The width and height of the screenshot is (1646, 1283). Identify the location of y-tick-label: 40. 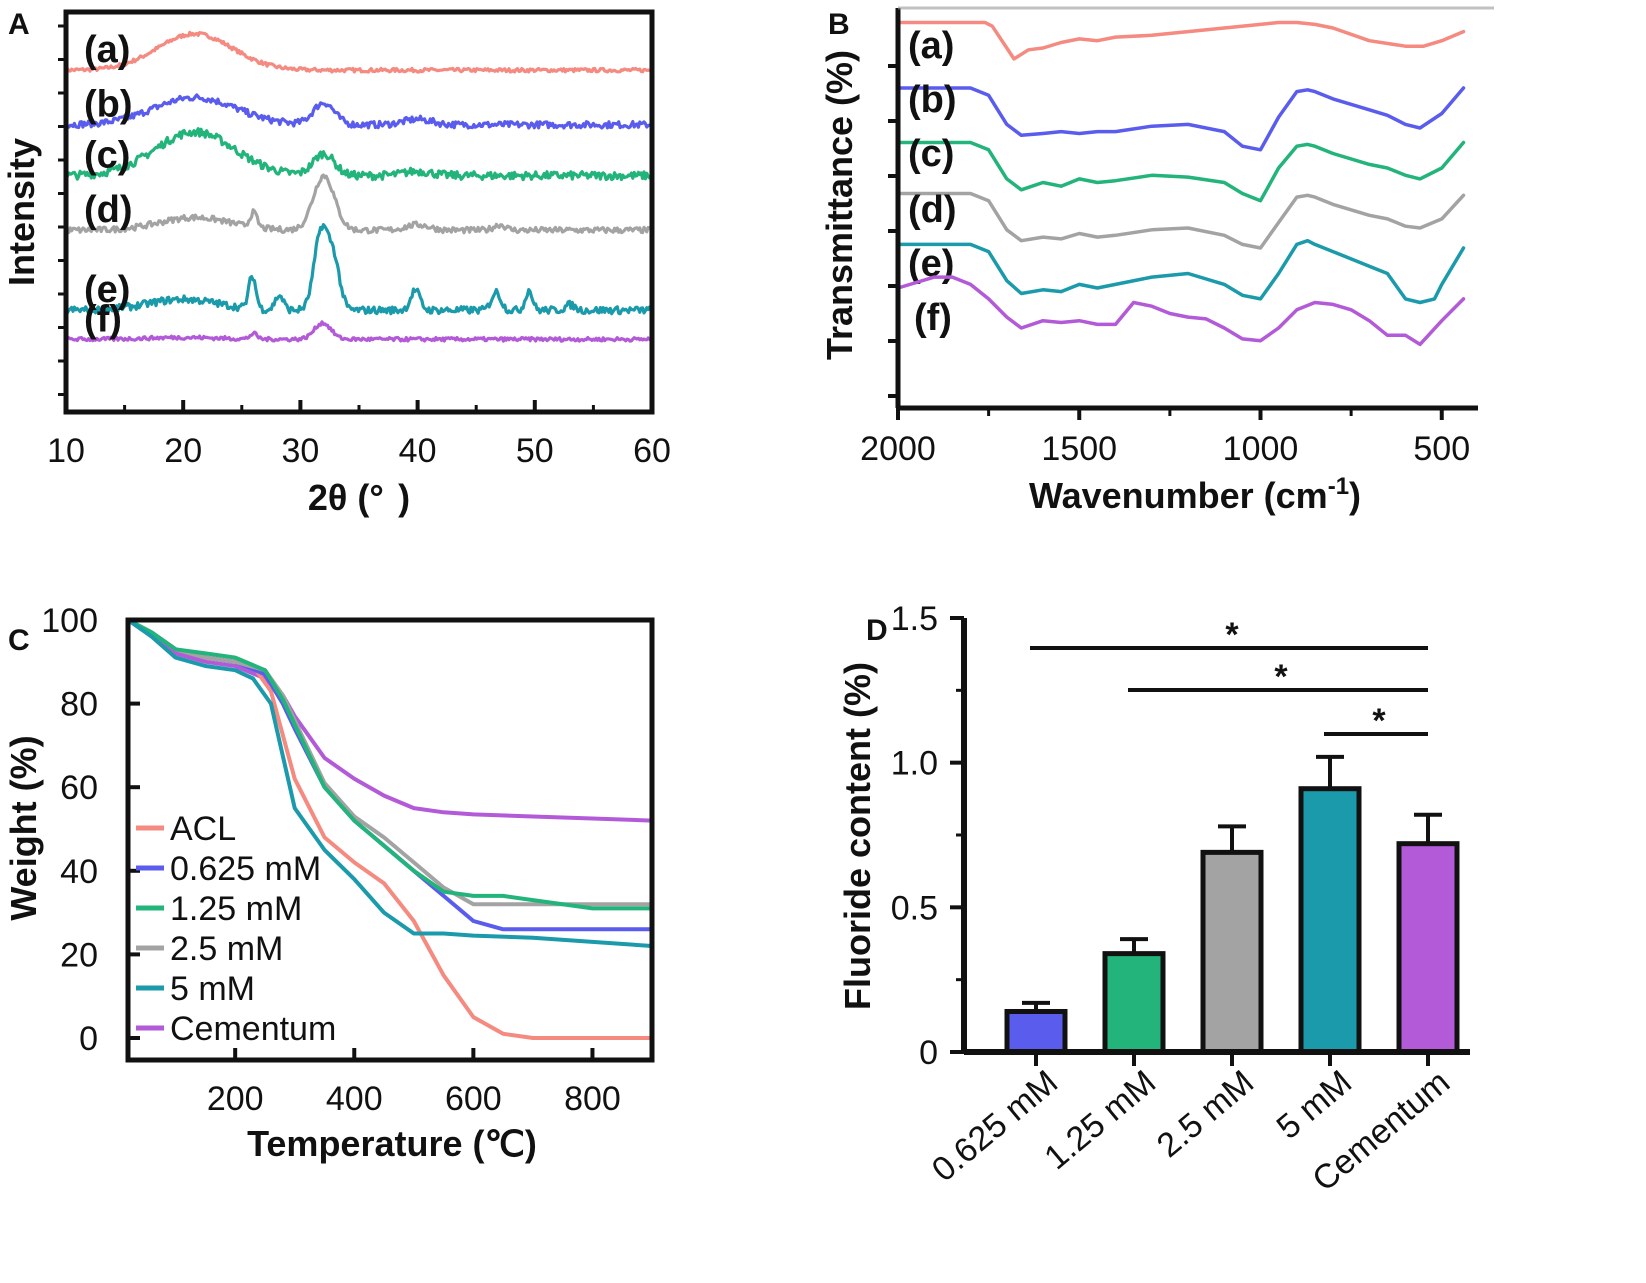
(79, 872).